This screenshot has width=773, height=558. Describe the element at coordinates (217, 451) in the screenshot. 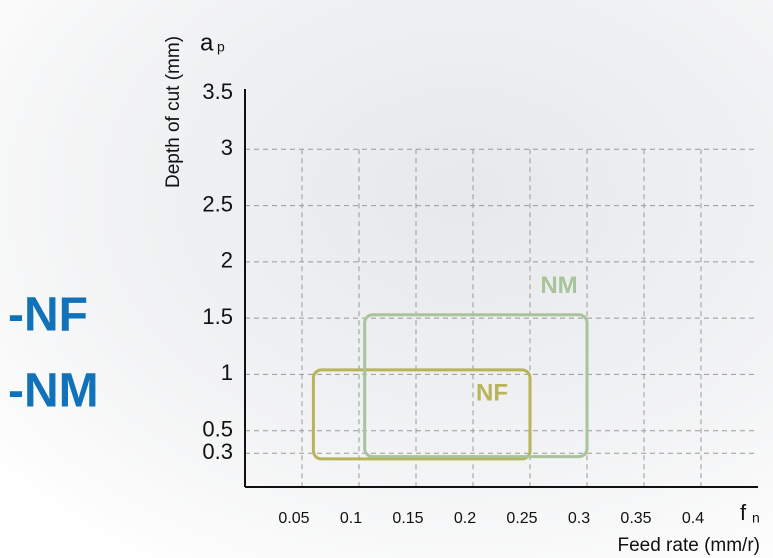

I see `y-tick-label: 0.3` at that location.